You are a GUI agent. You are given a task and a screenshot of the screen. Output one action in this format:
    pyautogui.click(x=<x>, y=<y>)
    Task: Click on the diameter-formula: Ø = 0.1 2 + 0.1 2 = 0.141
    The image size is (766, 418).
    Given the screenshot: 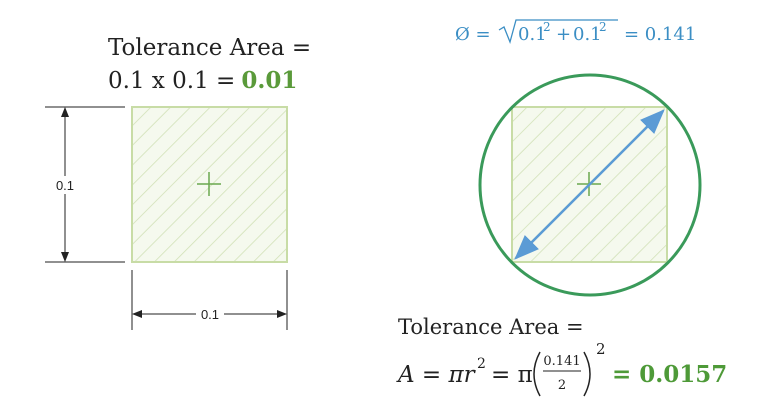 What is the action you would take?
    pyautogui.click(x=575, y=32)
    